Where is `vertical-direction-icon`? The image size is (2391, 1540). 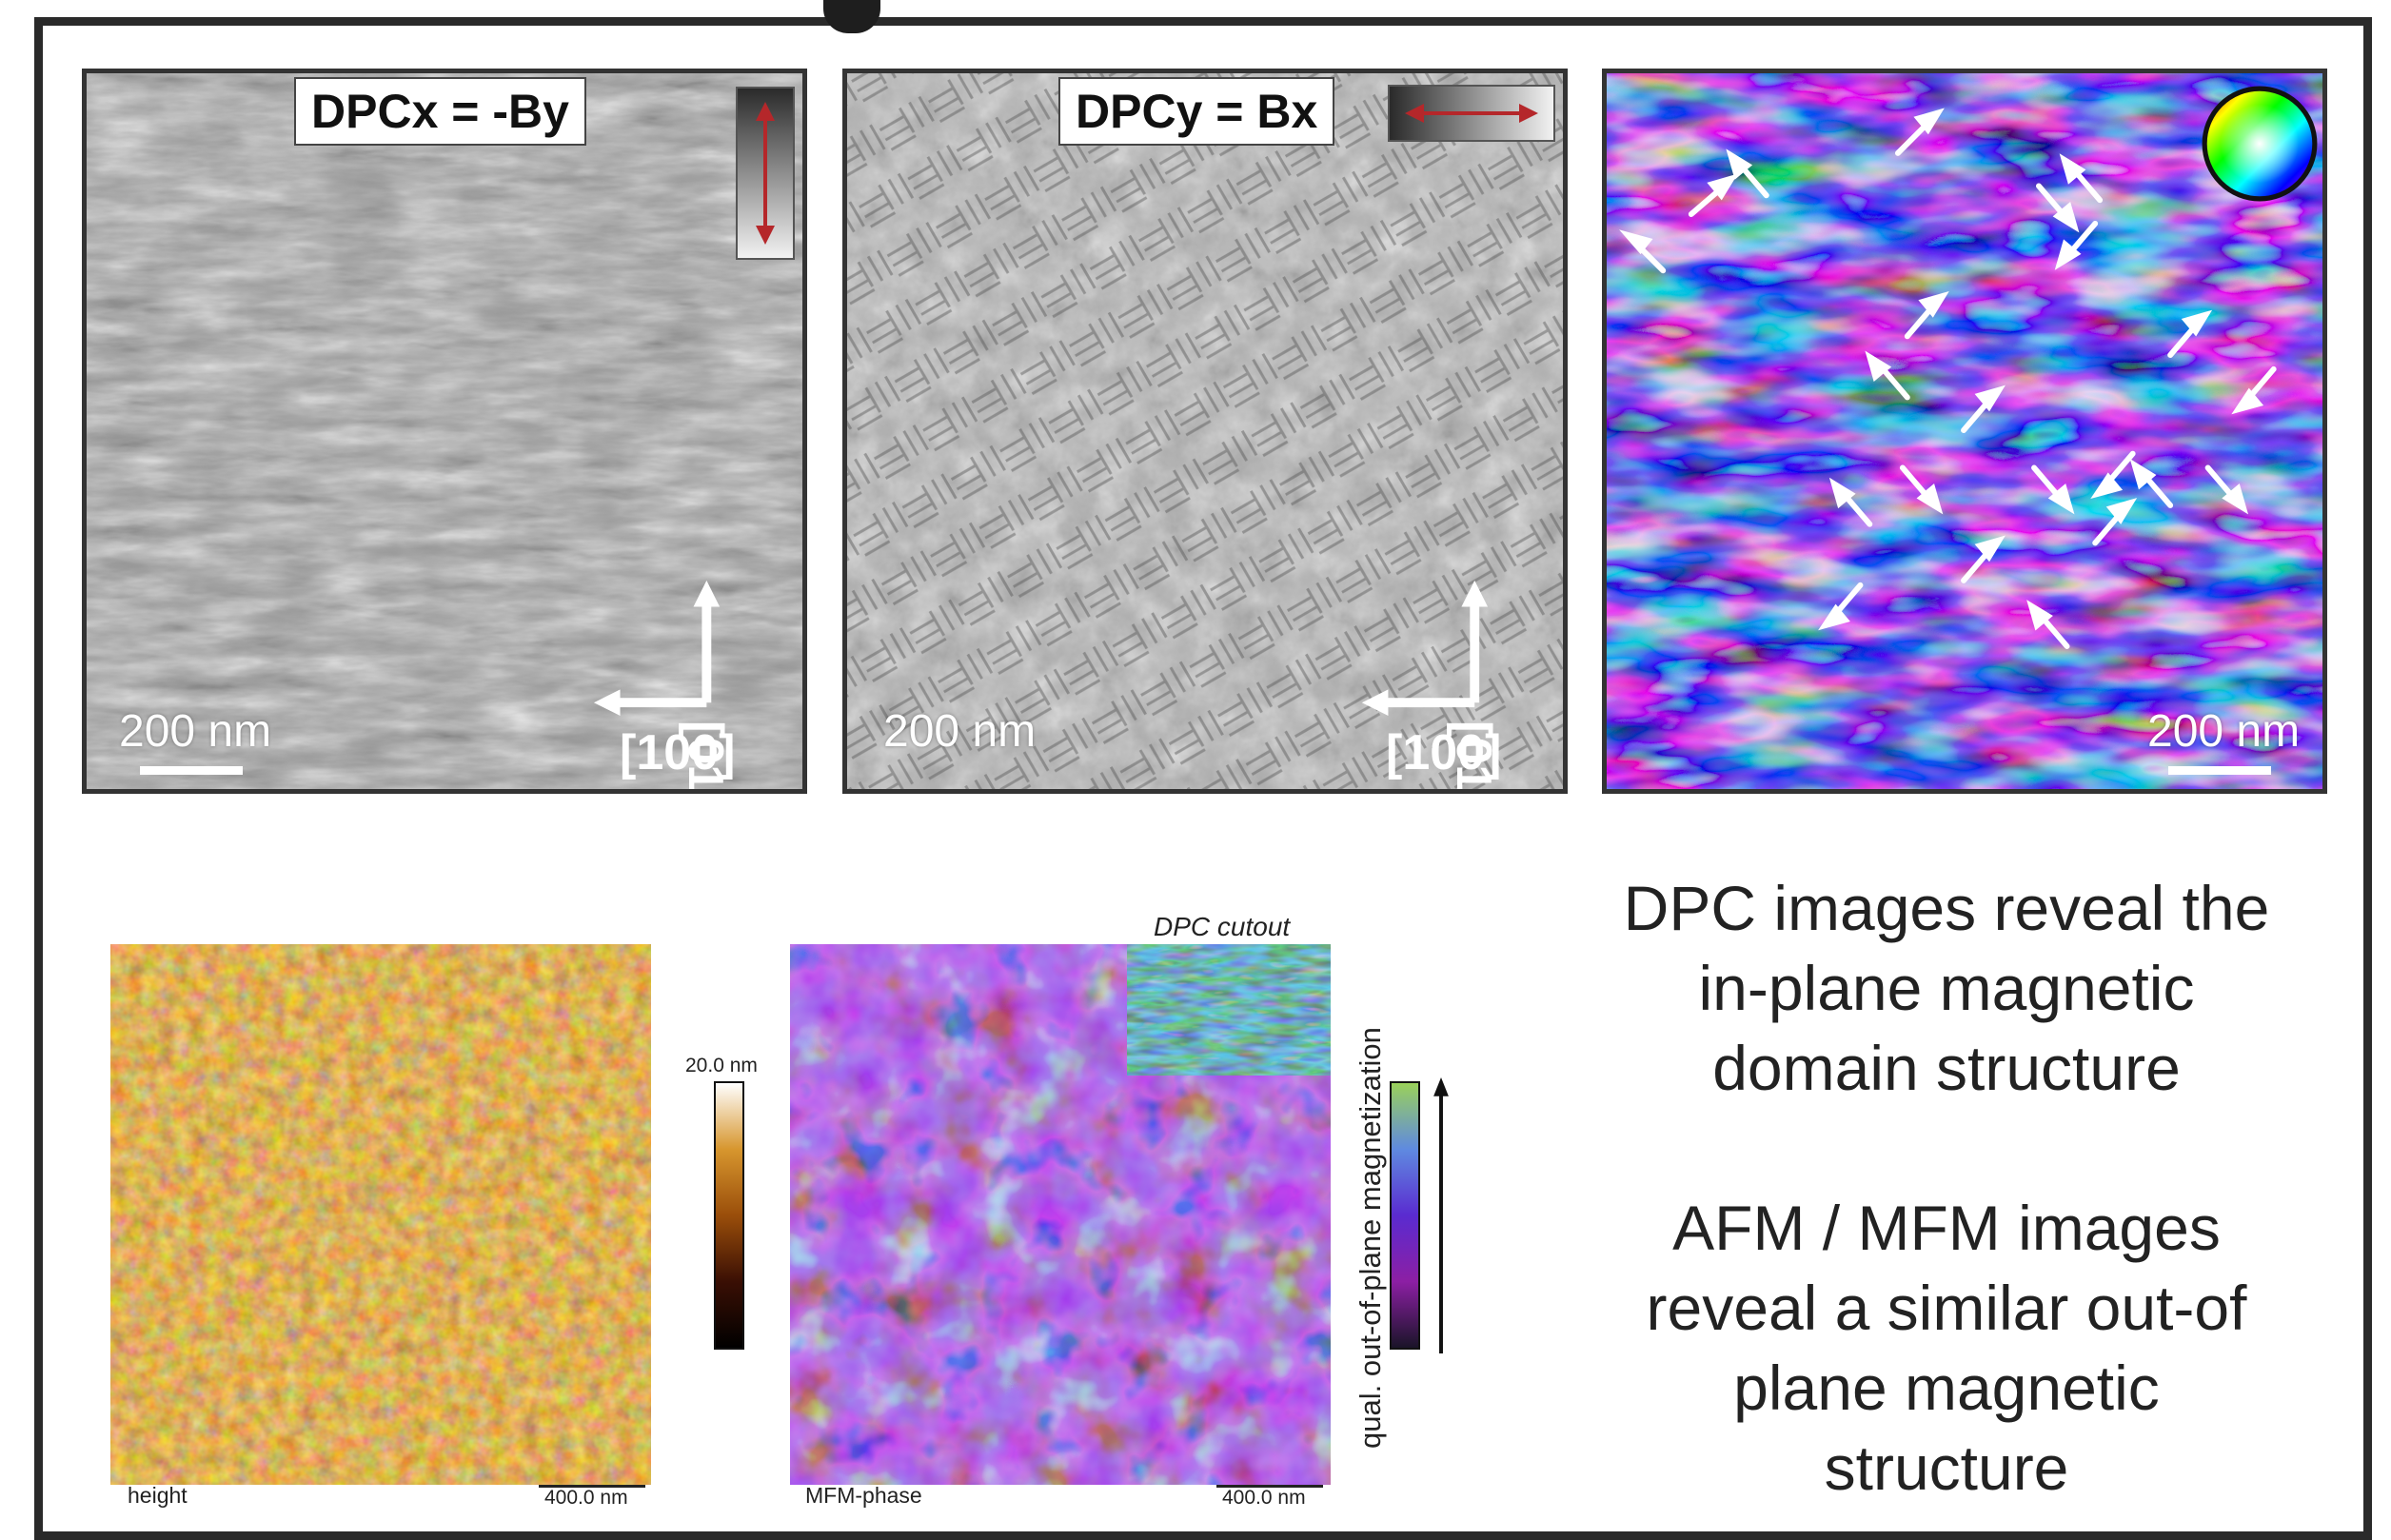
vertical-direction-icon is located at coordinates (765, 173).